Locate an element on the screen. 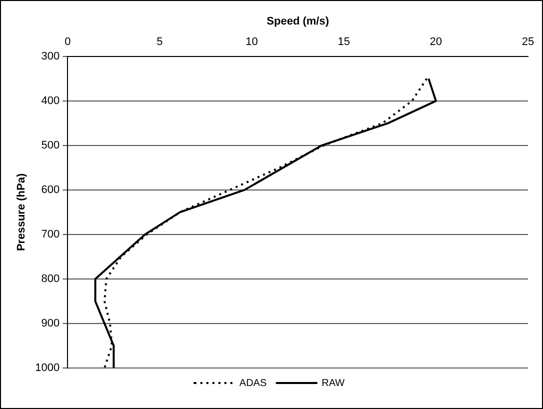 The height and width of the screenshot is (409, 543). y-tick-label: 600 is located at coordinates (50, 190).